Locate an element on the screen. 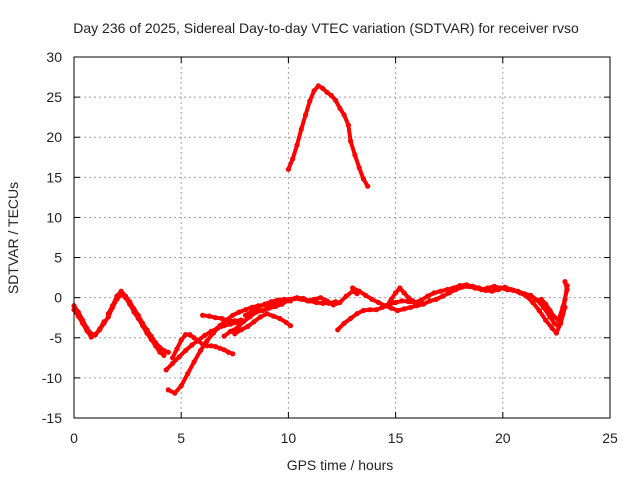 The height and width of the screenshot is (485, 640). x-tick-label: 0 is located at coordinates (74, 438).